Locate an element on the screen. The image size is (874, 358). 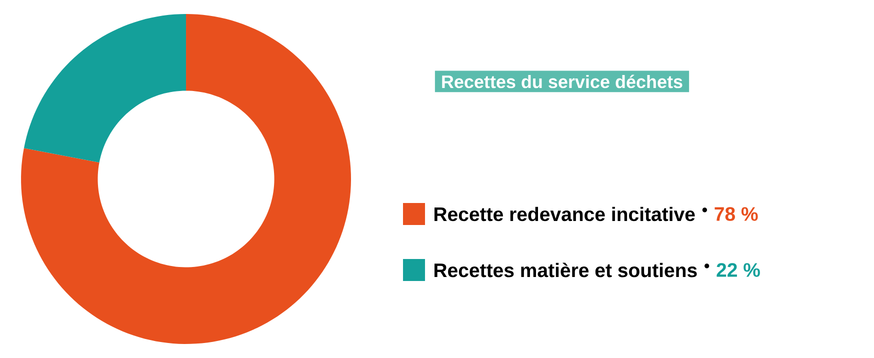
text: Recettes du service déchets is located at coordinates (562, 81).